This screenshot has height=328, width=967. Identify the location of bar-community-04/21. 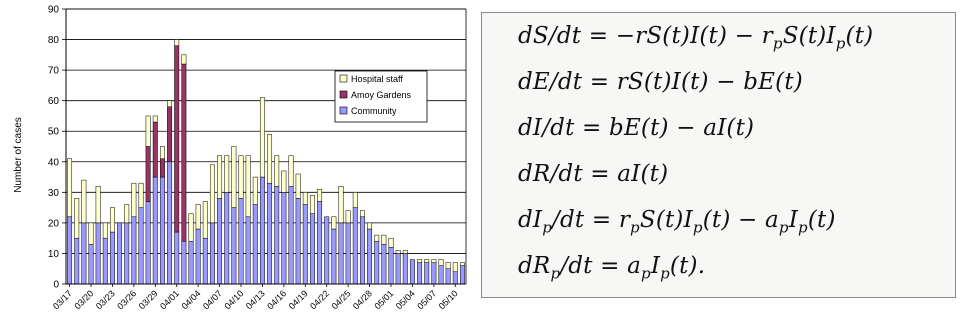
(320, 243).